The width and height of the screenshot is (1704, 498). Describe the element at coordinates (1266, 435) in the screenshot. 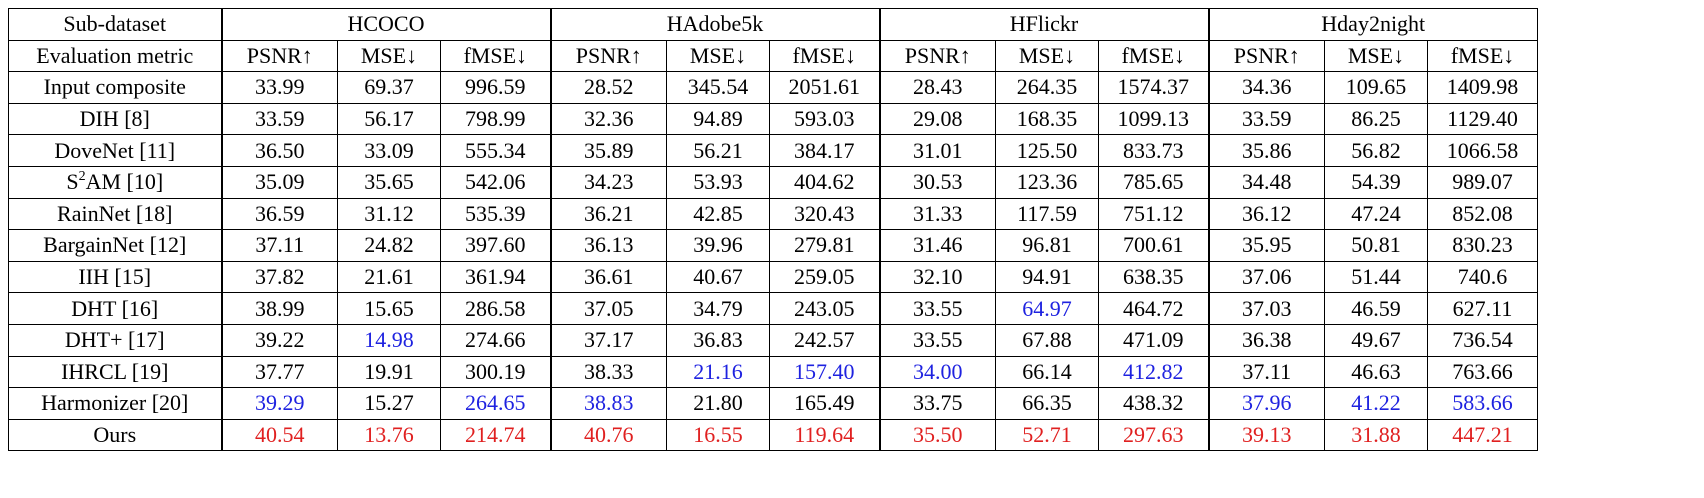

I see `value-cell: 39.13` at that location.